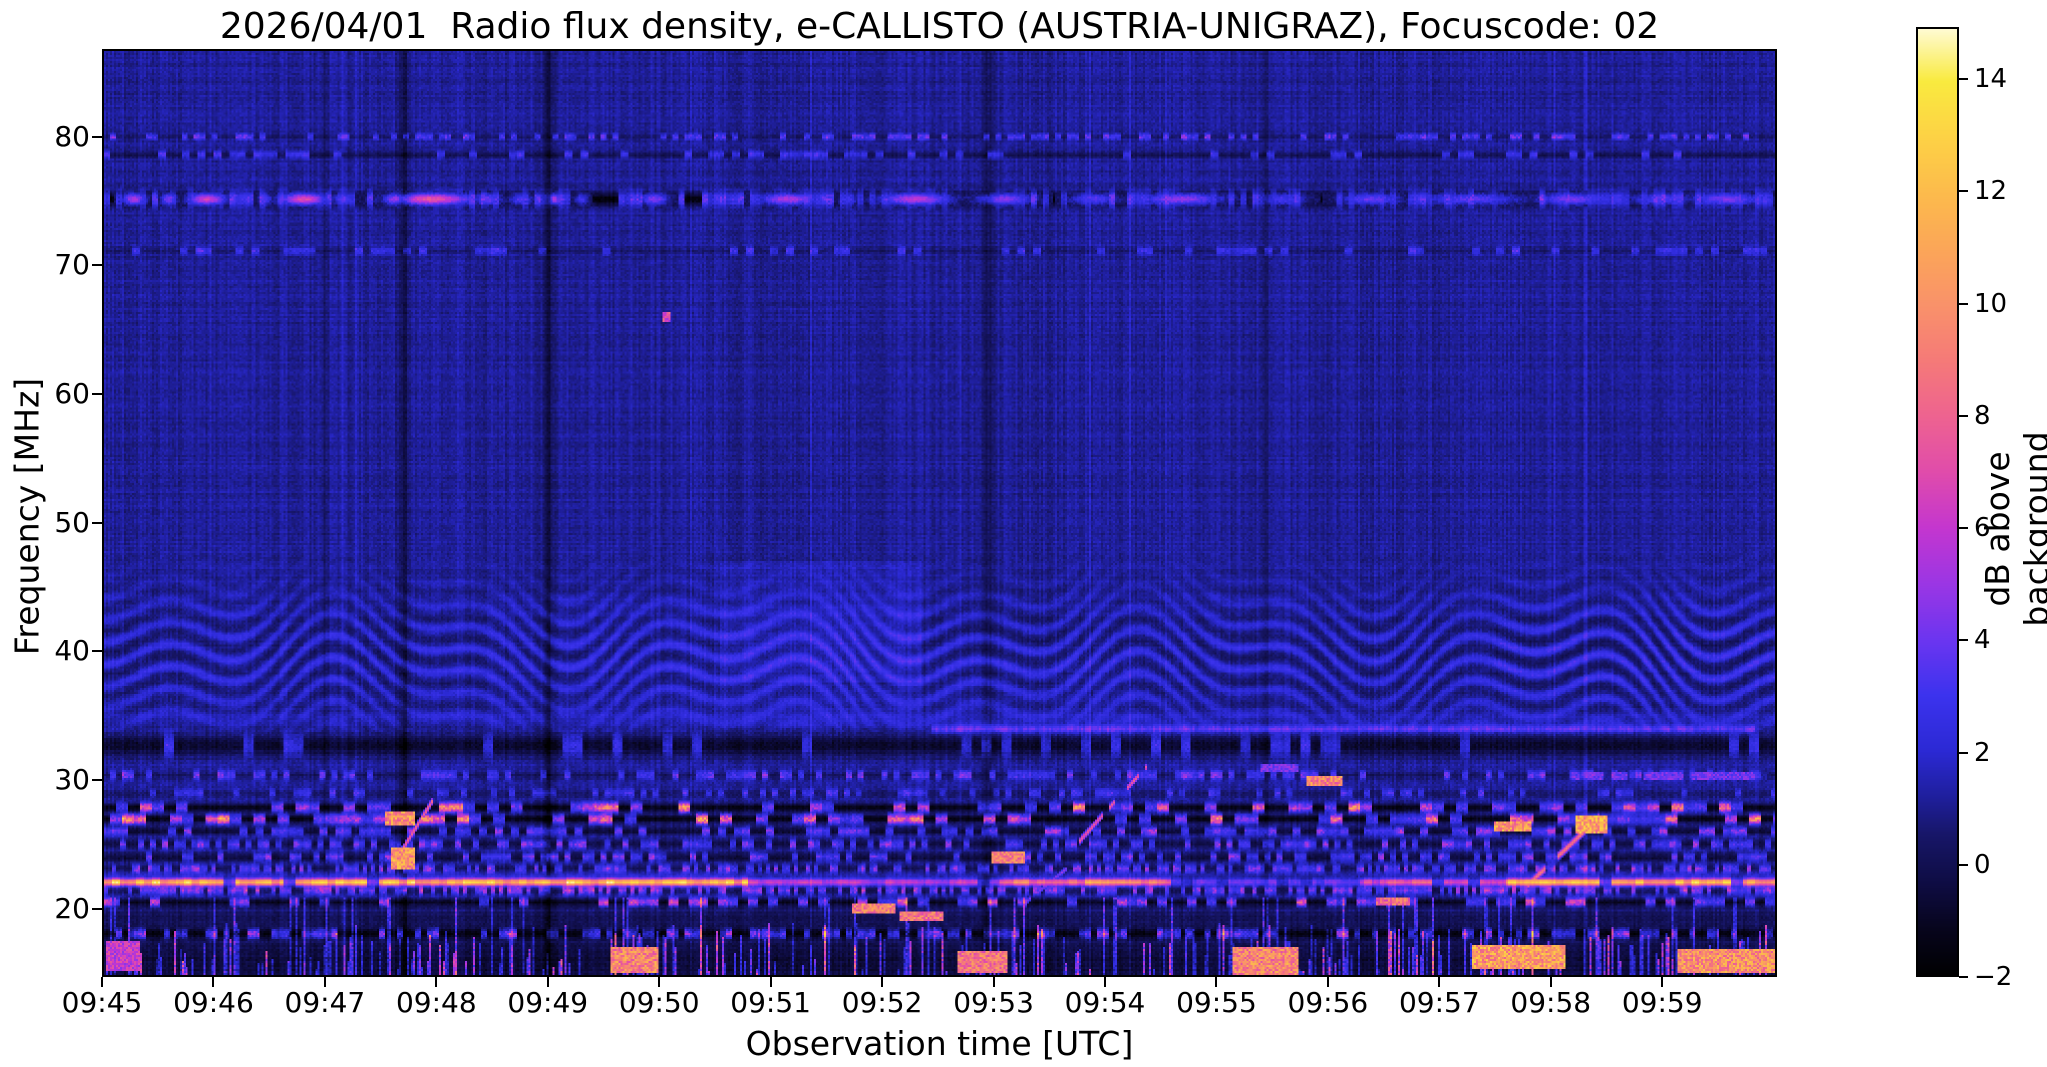 The height and width of the screenshot is (1067, 2047). I want to click on colorbar-tick-label: −2, so click(1993, 977).